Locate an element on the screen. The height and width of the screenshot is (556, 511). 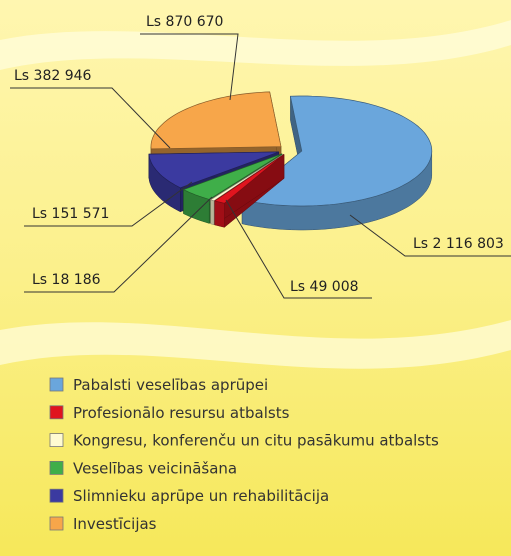
data-label: Ls 870 670 is located at coordinates (184, 22).